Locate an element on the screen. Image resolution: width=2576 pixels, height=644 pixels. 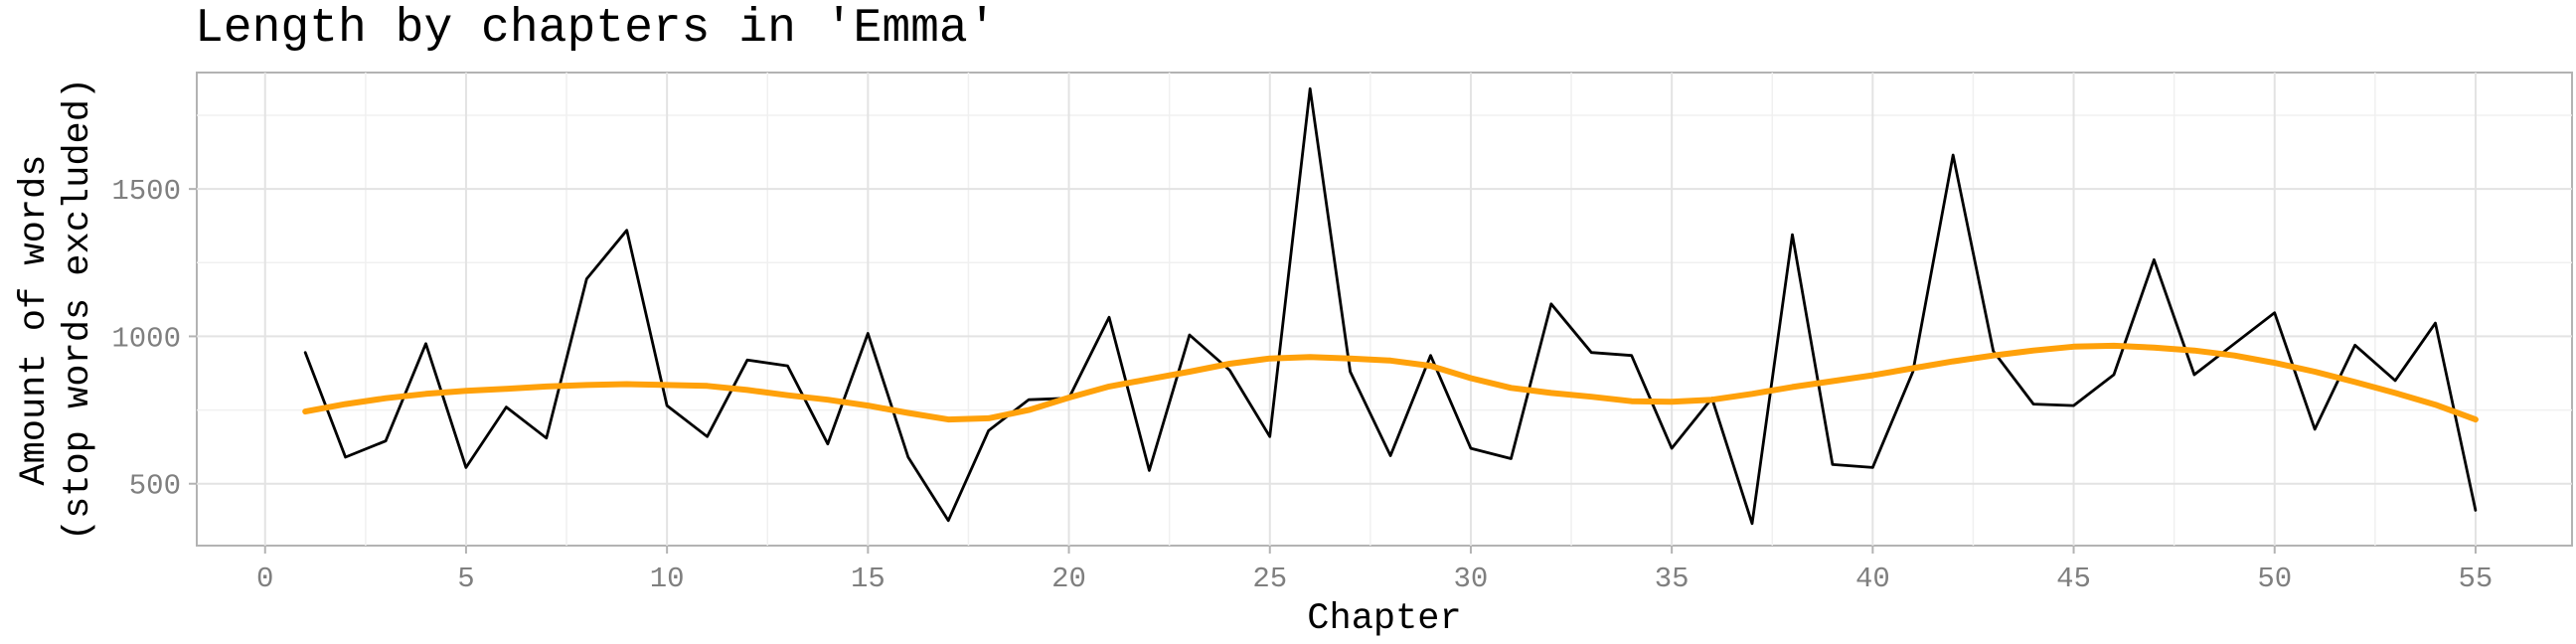
y-tick-label: 500 is located at coordinates (155, 486).